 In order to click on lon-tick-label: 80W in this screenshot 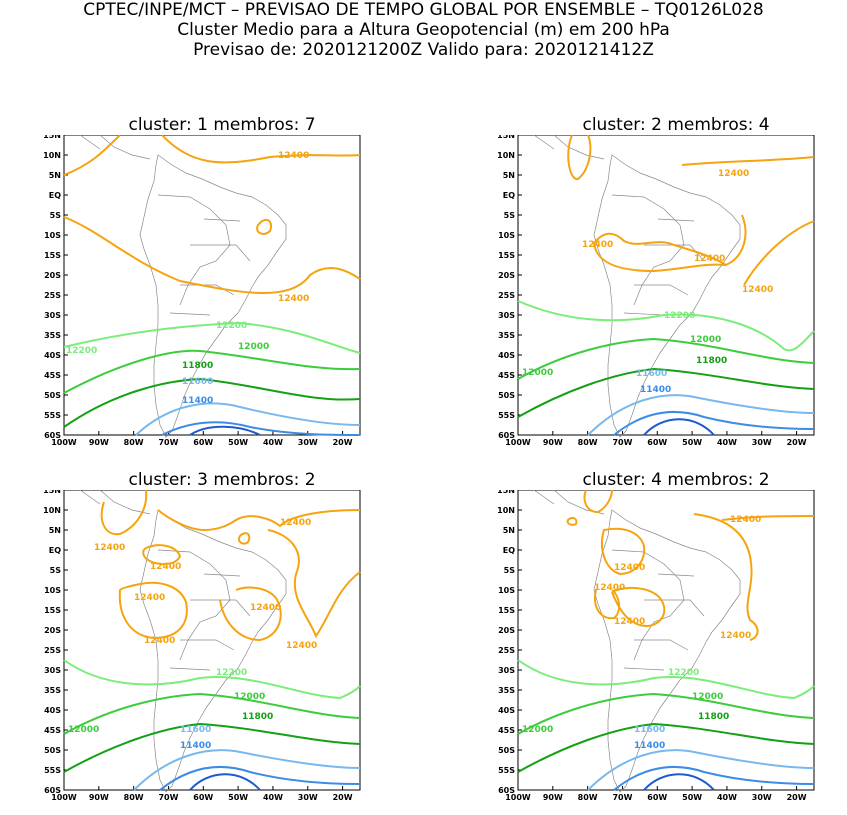, I will do `click(588, 442)`.